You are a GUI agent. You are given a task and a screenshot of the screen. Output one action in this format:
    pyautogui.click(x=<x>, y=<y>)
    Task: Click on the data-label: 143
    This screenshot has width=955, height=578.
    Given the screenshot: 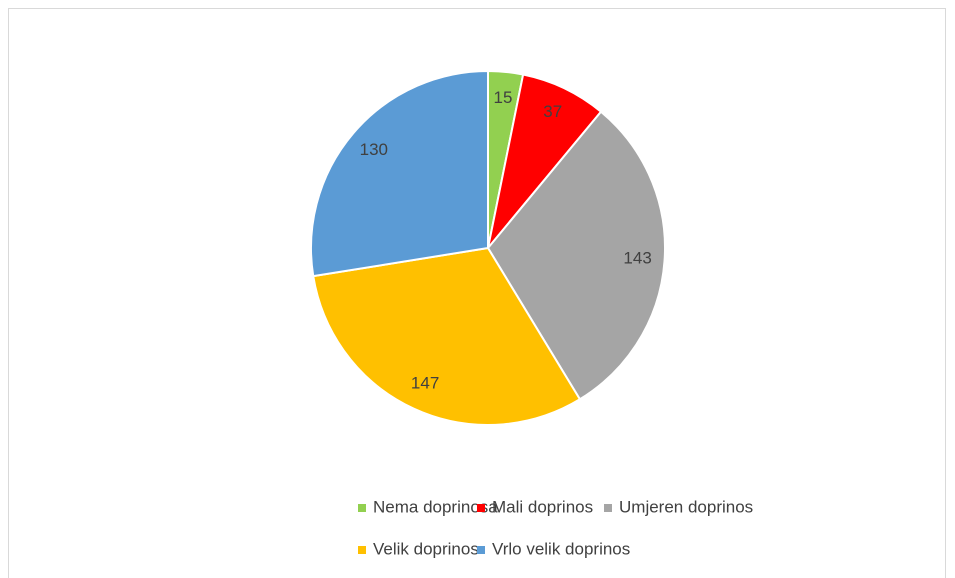 What is the action you would take?
    pyautogui.click(x=637, y=257)
    